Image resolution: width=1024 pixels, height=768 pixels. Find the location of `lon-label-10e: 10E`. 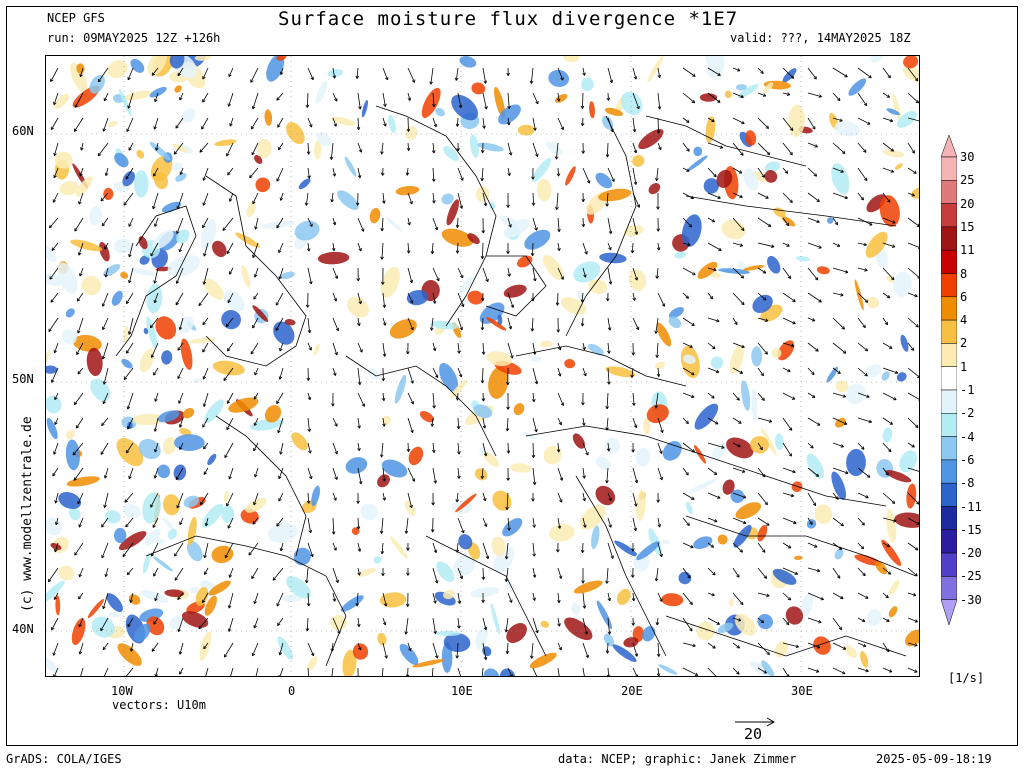

lon-label-10e: 10E is located at coordinates (462, 691).